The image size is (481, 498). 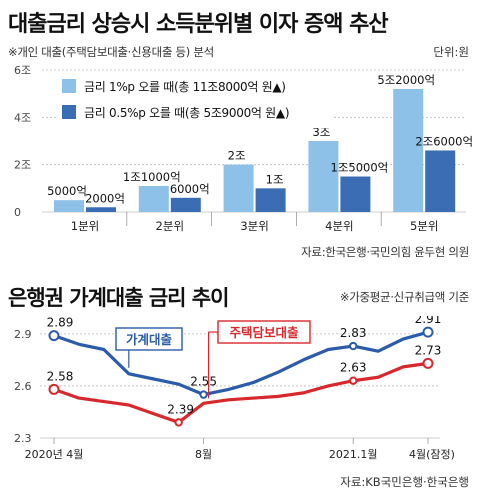 What do you see at coordinates (321, 132) in the screenshot?
I see `bar-value-label: 3조` at bounding box center [321, 132].